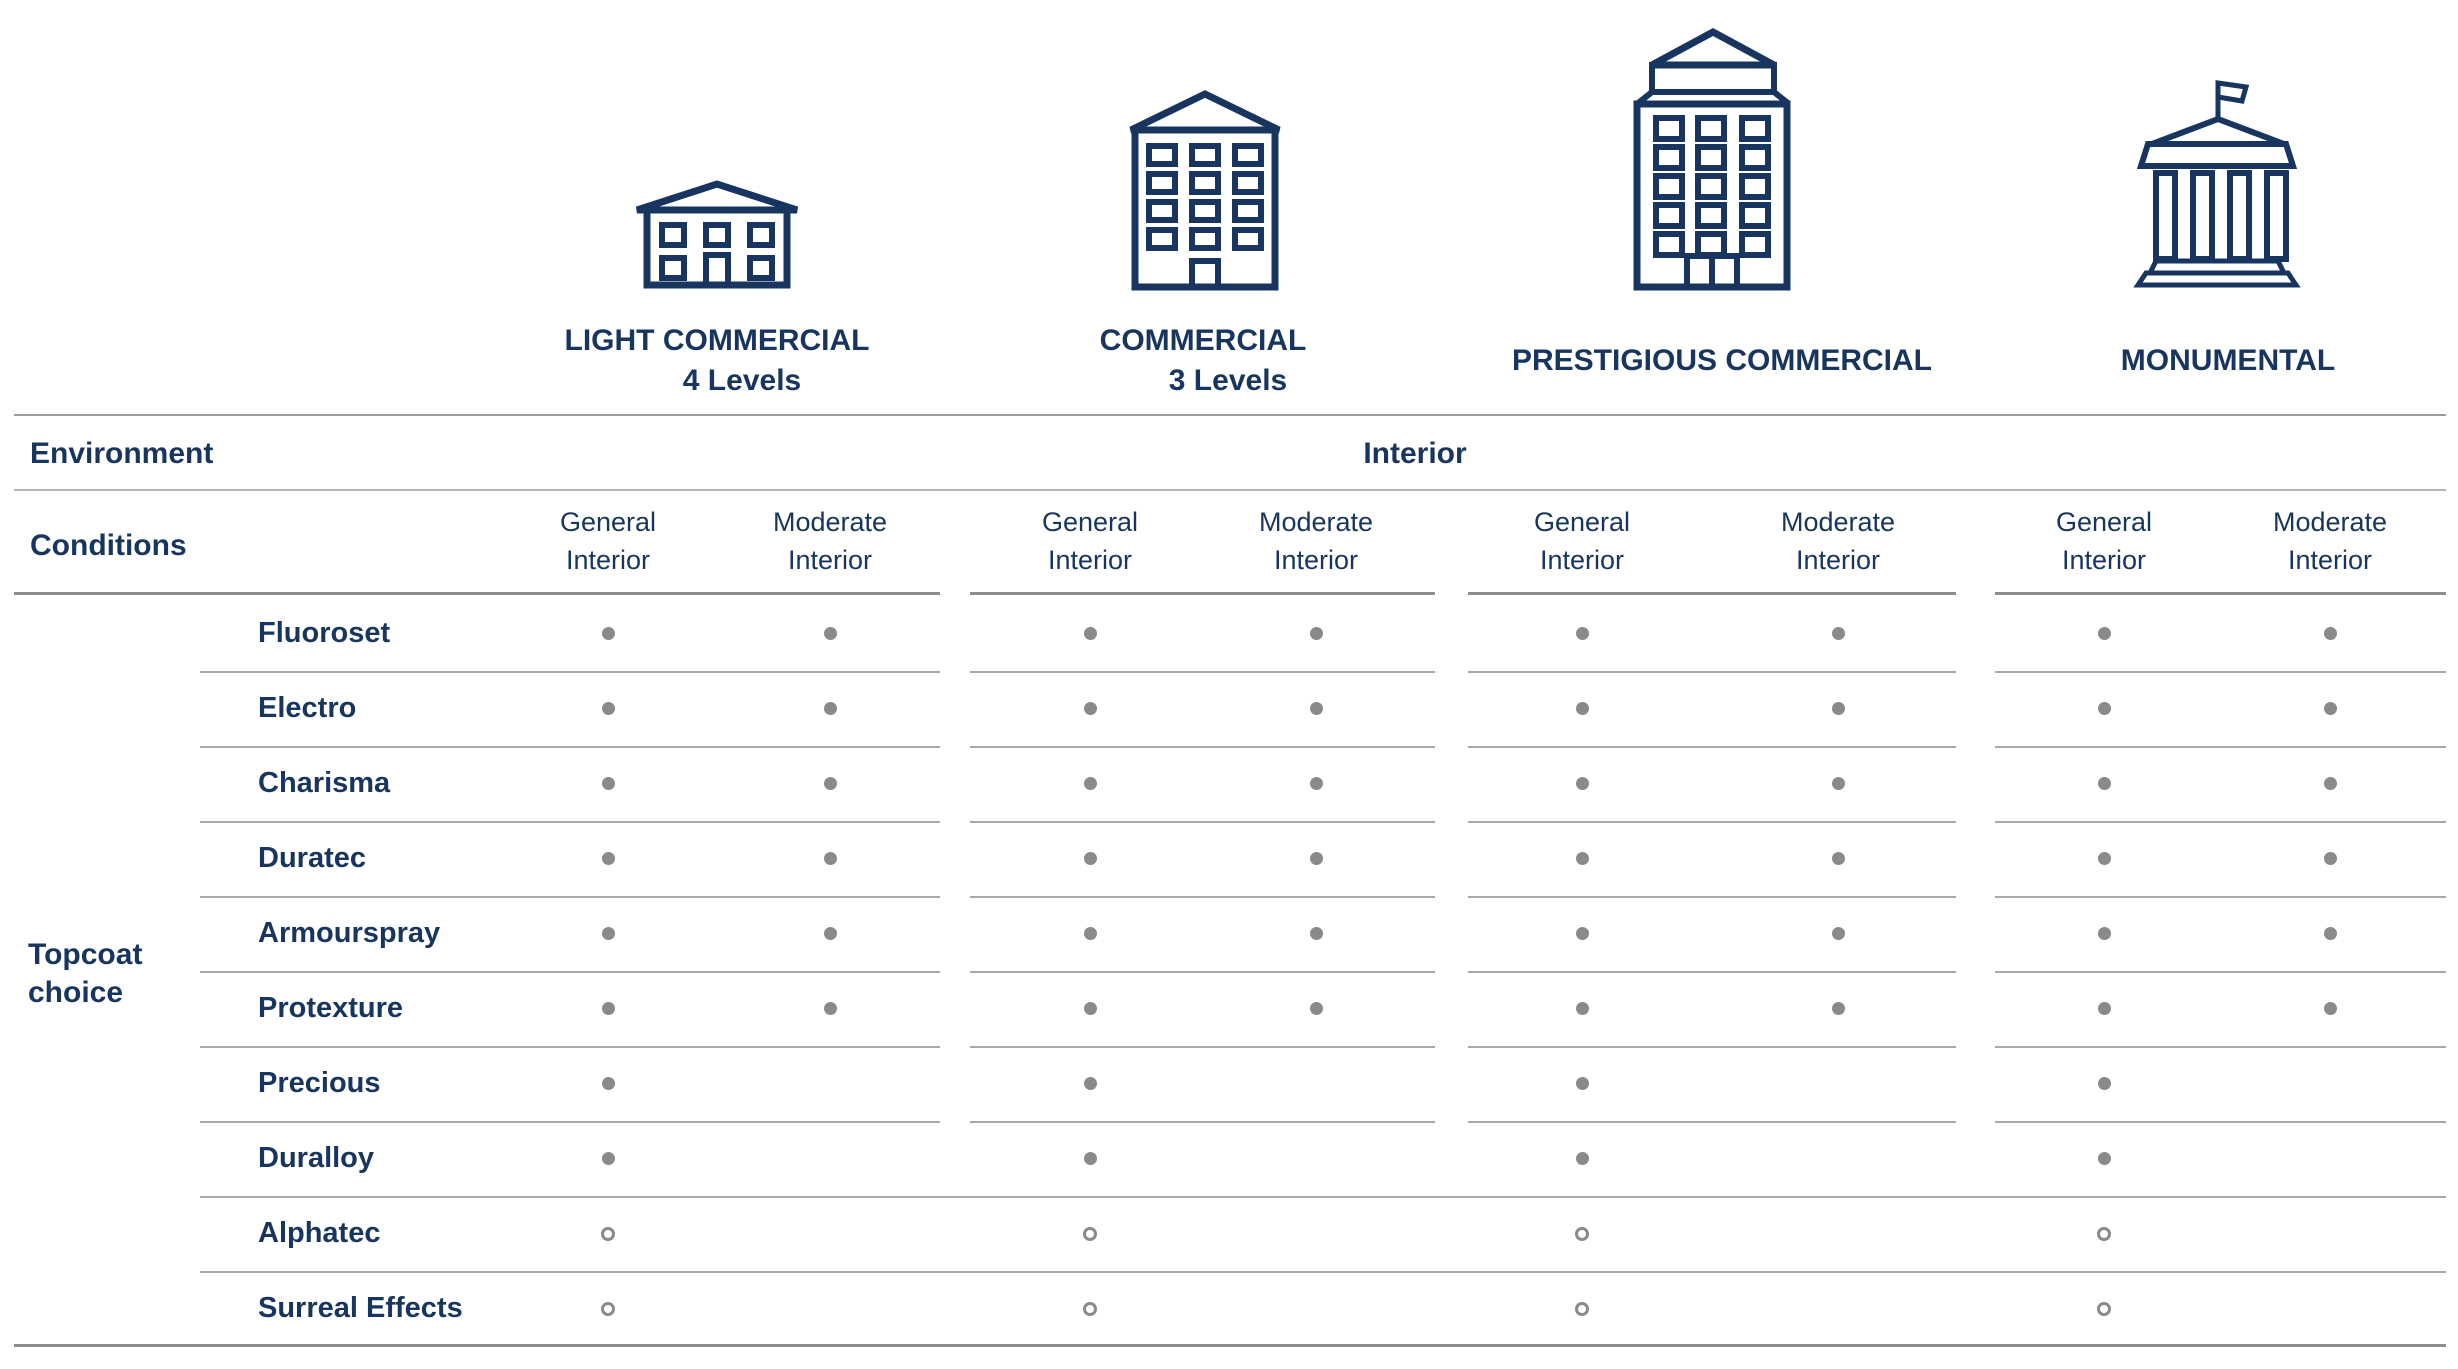 The image size is (2458, 1369). I want to click on product-name: Armourspray, so click(349, 933).